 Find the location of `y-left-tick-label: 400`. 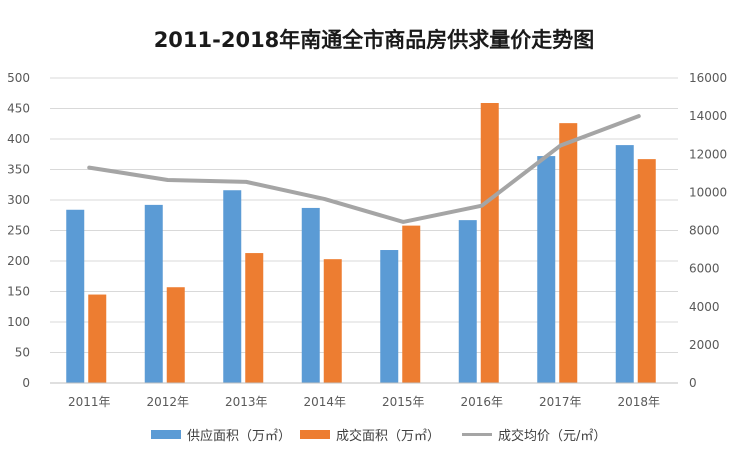

y-left-tick-label: 400 is located at coordinates (18, 139).